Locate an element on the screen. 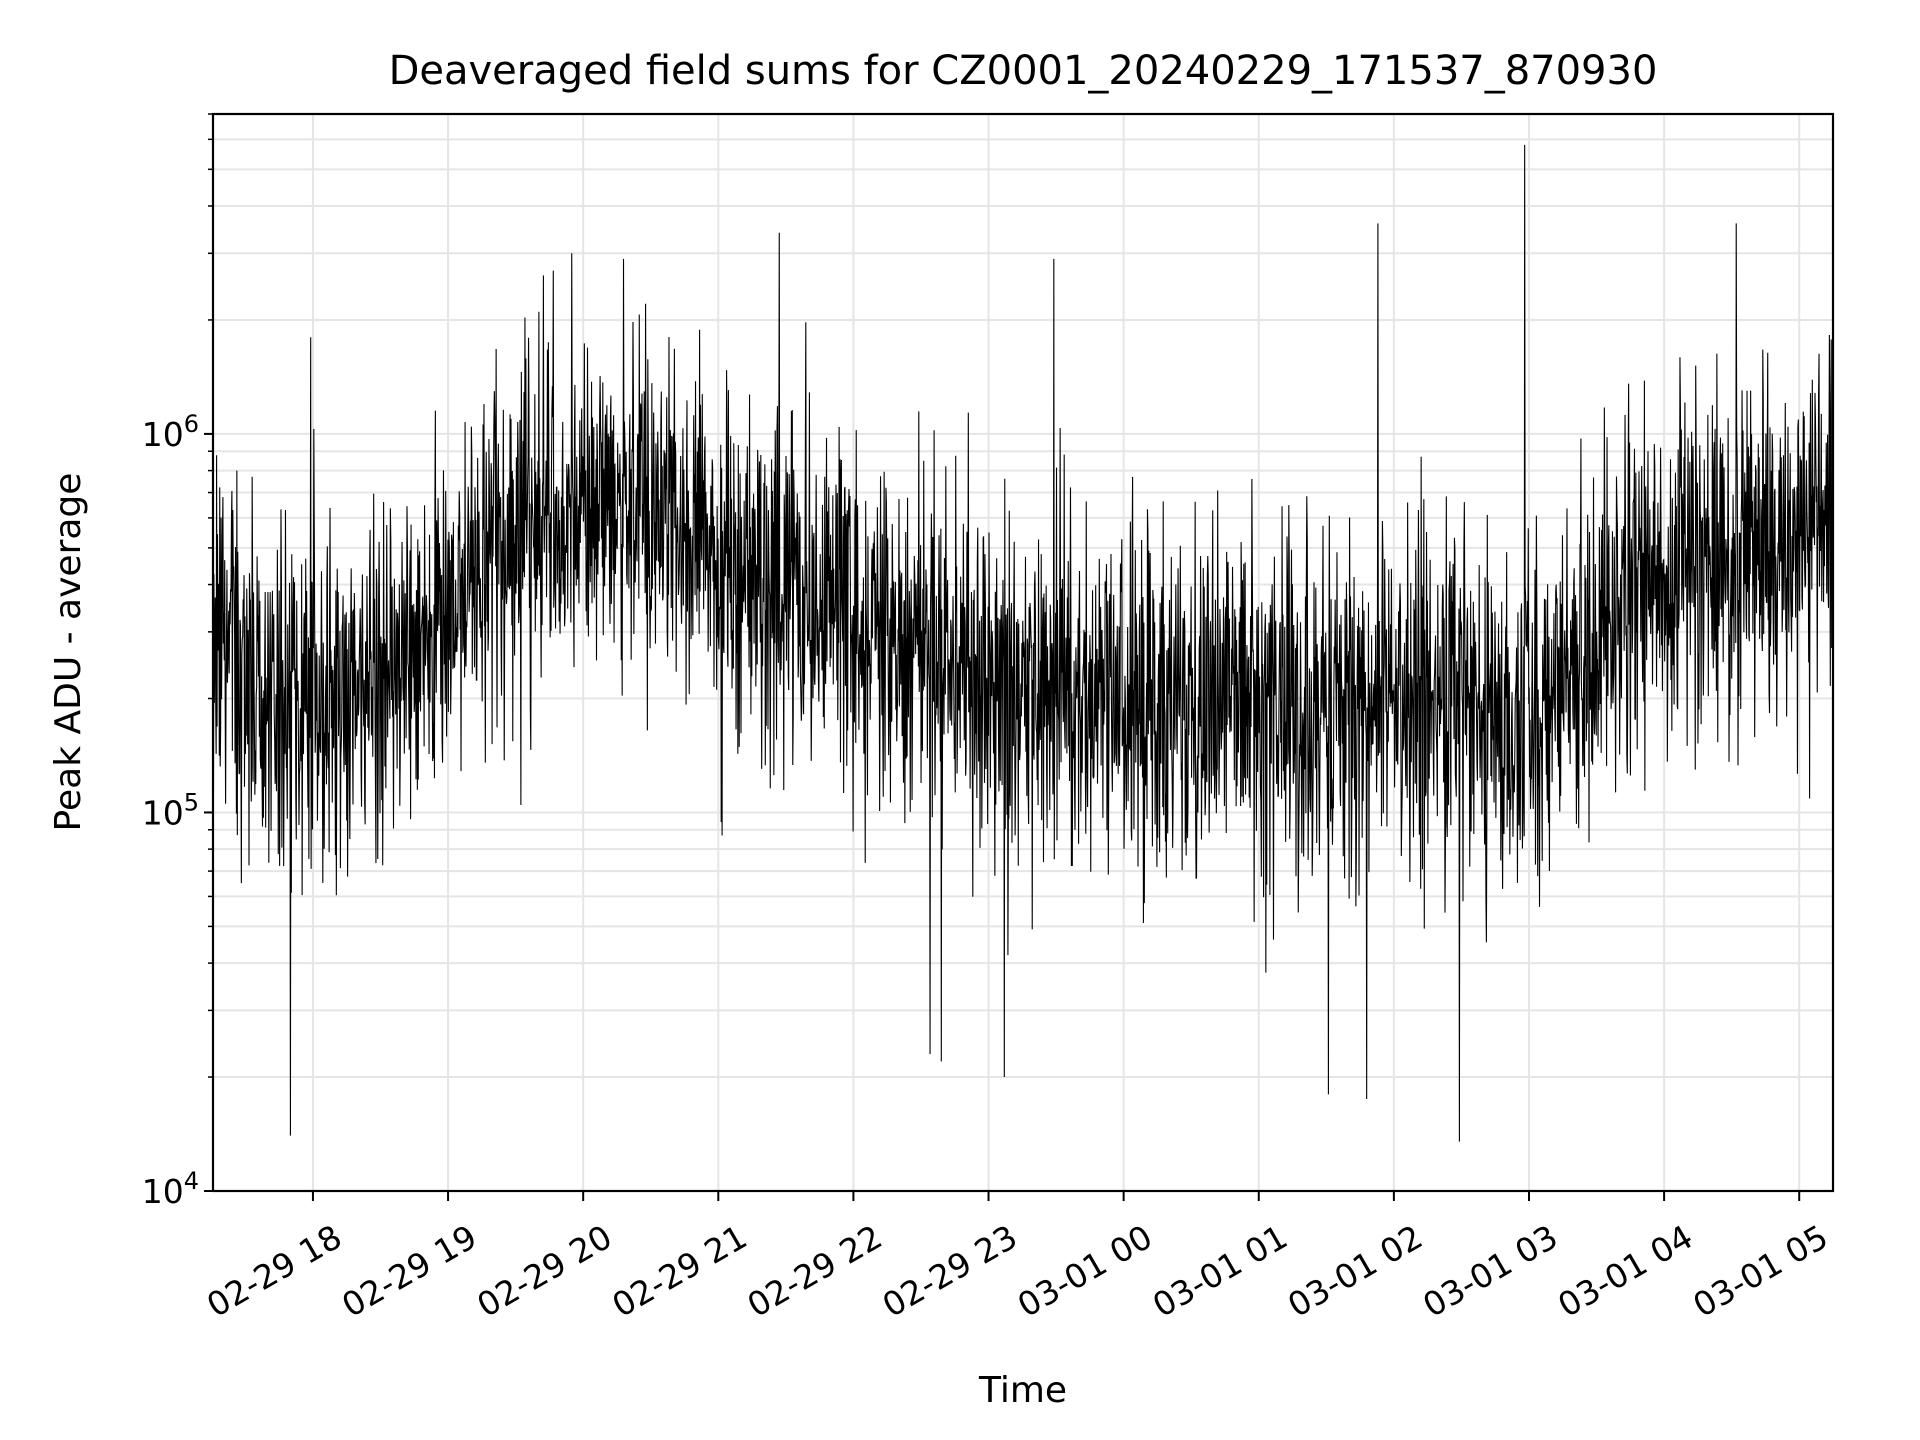 The image size is (1920, 1440). y-tick-label: 10⁶ is located at coordinates (170, 432).